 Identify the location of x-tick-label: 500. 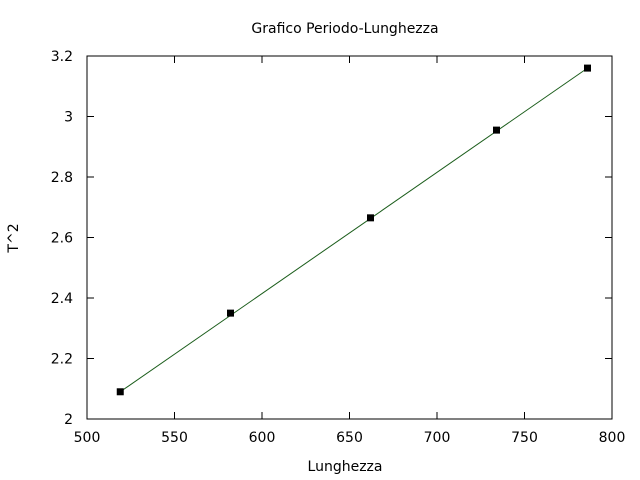
(87, 438).